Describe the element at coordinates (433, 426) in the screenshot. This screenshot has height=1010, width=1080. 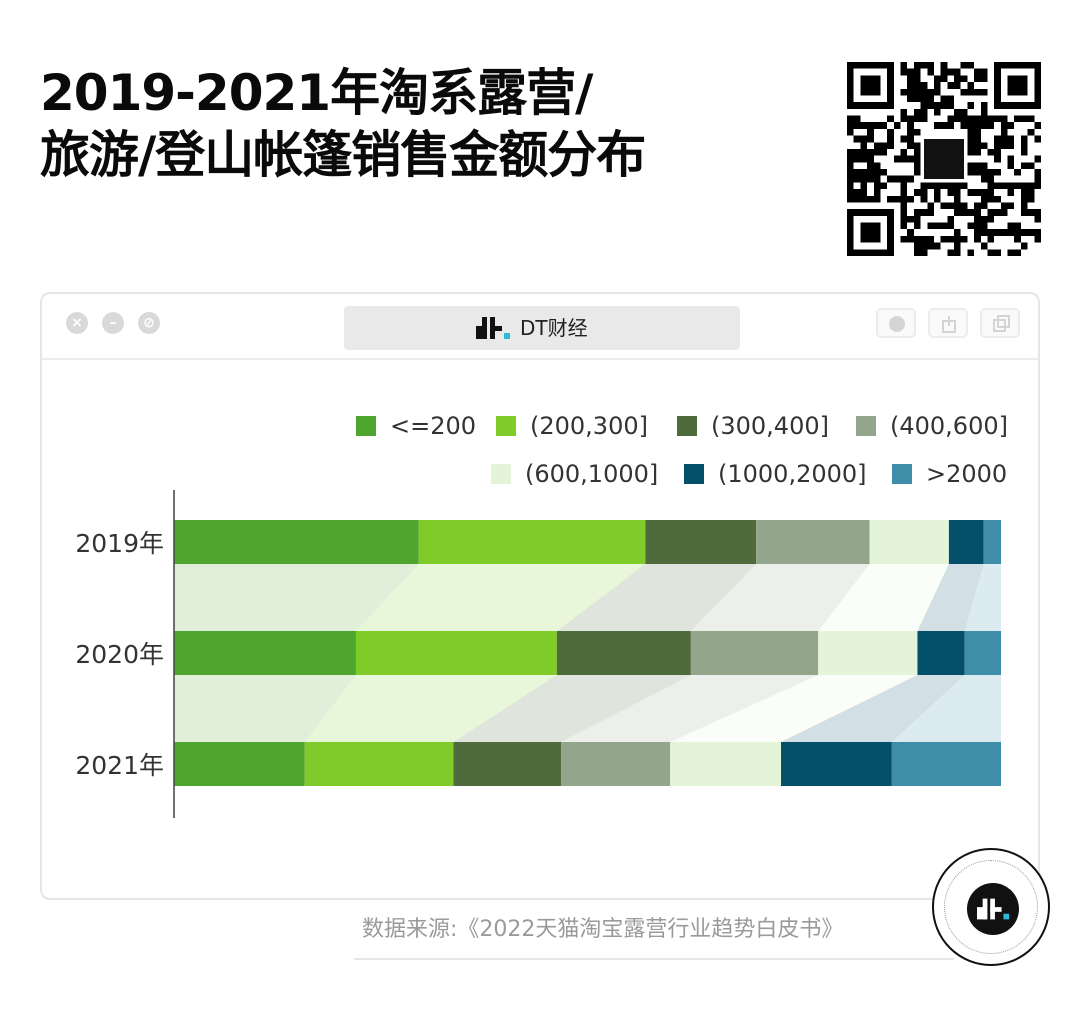
I see `legend-label: <=200` at that location.